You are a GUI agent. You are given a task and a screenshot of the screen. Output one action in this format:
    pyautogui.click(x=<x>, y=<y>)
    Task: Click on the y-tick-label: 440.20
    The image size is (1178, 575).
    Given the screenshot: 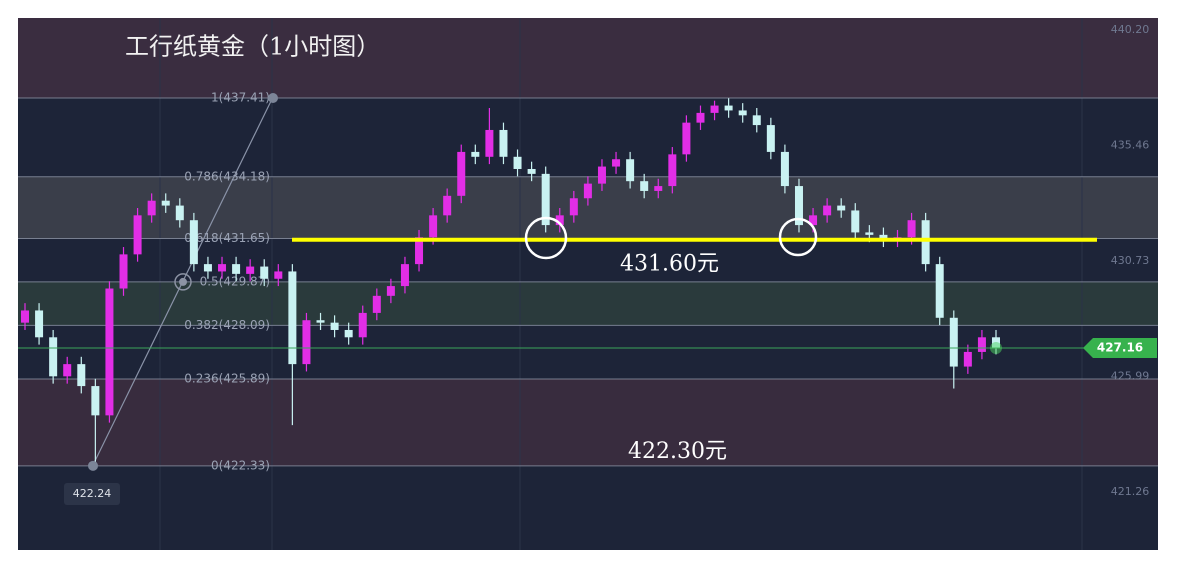 What is the action you would take?
    pyautogui.click(x=1130, y=29)
    